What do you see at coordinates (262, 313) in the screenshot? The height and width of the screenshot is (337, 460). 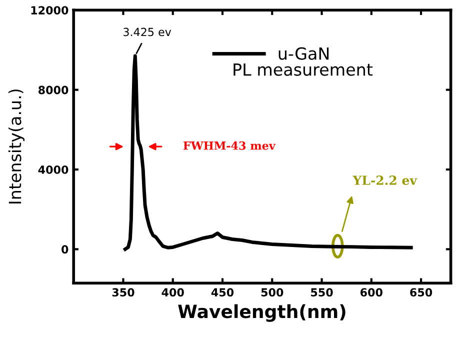 I see `x-axis-title: Wavelength(nm)` at bounding box center [262, 313].